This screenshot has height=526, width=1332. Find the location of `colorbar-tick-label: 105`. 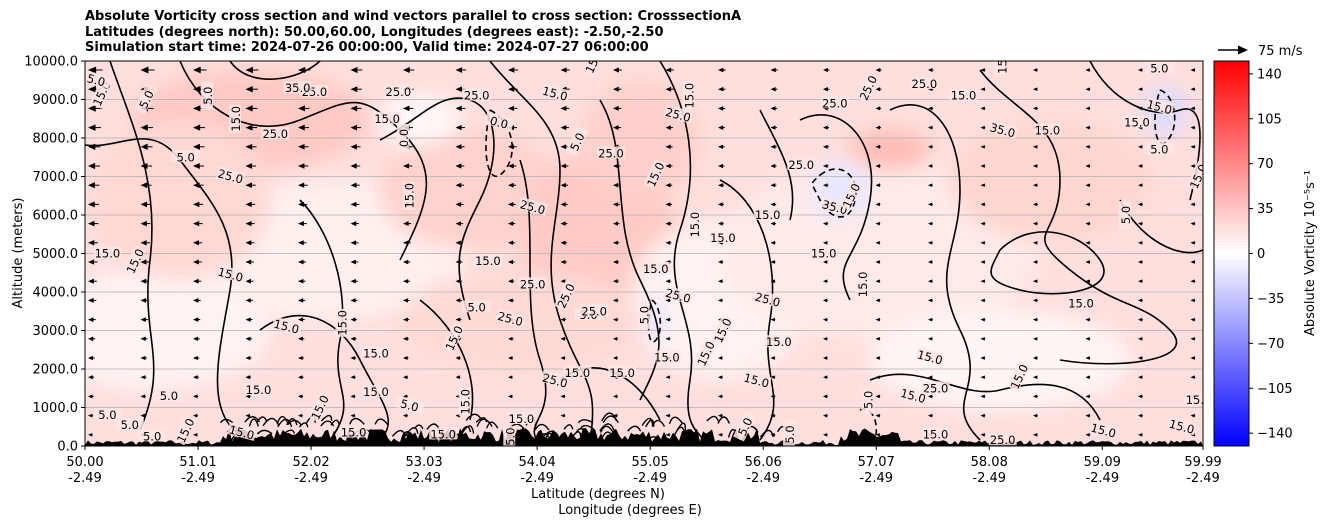

colorbar-tick-label: 105 is located at coordinates (1269, 119).